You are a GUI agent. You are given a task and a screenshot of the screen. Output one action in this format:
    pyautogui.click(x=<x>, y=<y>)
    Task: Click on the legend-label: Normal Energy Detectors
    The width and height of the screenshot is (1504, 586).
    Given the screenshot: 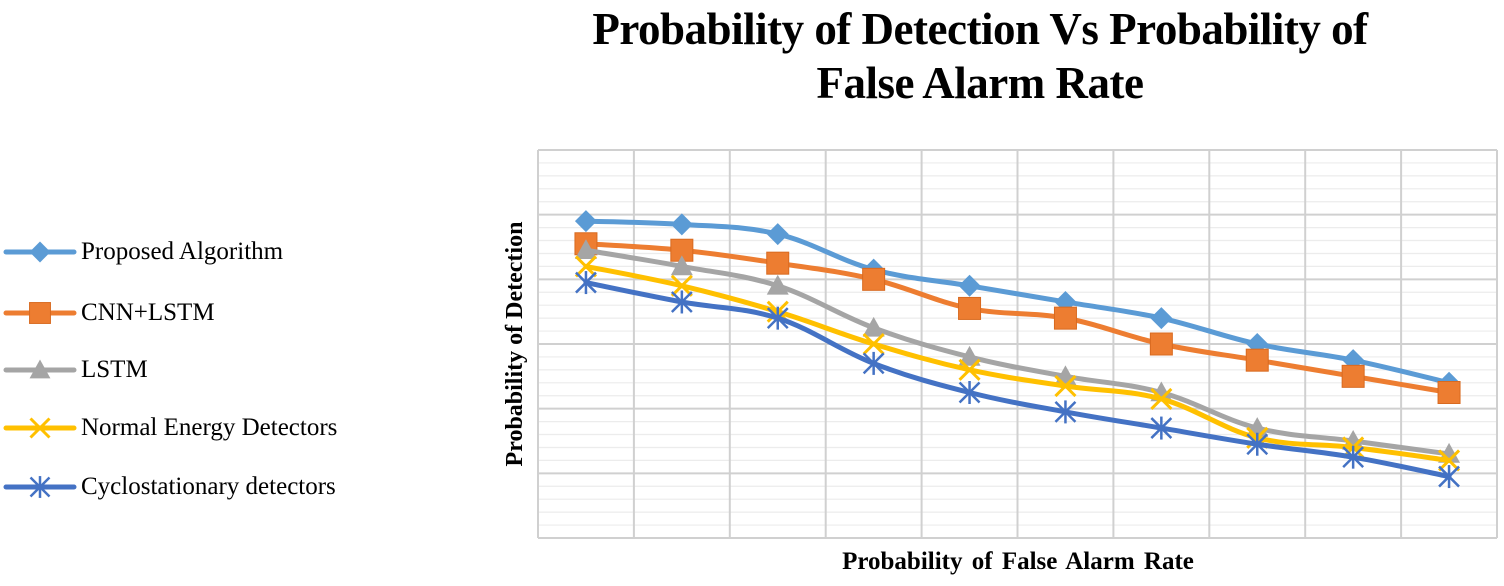 What is the action you would take?
    pyautogui.click(x=209, y=427)
    